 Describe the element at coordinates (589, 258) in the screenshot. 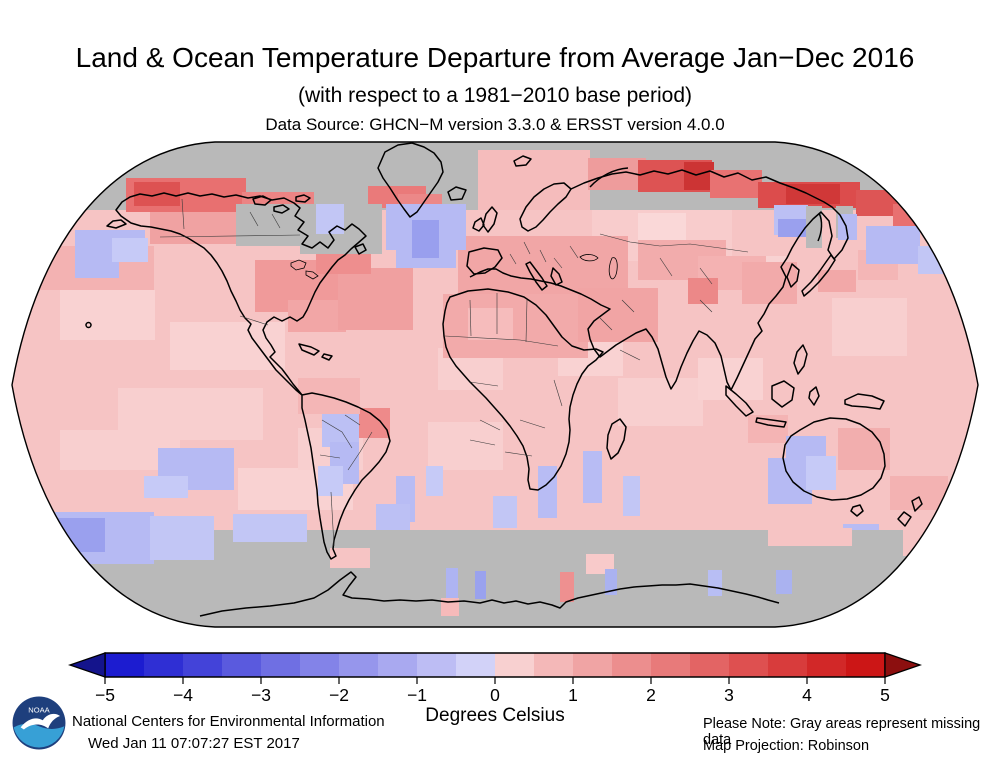

I see `lake-outline` at that location.